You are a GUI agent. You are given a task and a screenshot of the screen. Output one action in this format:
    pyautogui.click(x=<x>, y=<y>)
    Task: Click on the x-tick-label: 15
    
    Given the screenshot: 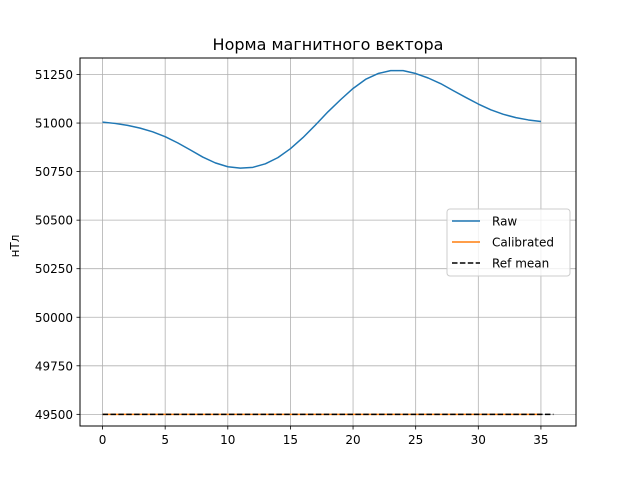 What is the action you would take?
    pyautogui.click(x=290, y=440)
    